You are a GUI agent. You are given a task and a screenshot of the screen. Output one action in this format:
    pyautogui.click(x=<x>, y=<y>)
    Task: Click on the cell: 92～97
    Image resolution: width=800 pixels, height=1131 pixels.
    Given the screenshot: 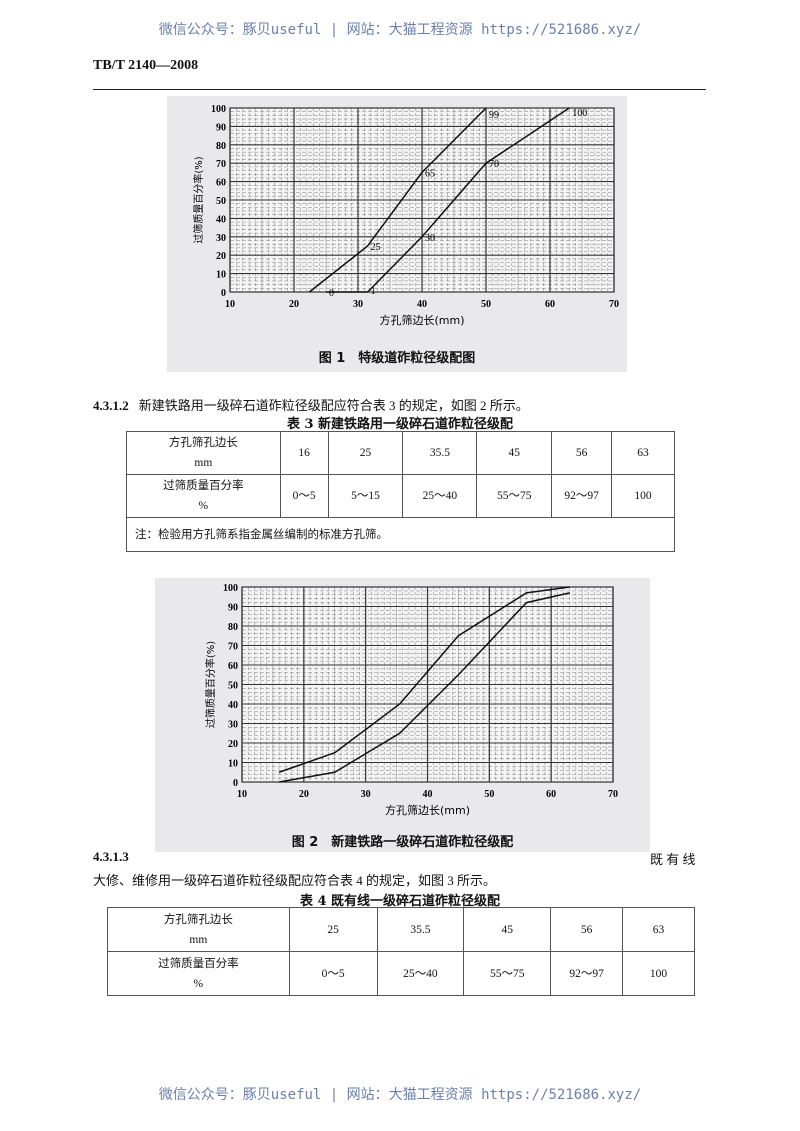 What is the action you would take?
    pyautogui.click(x=587, y=973)
    